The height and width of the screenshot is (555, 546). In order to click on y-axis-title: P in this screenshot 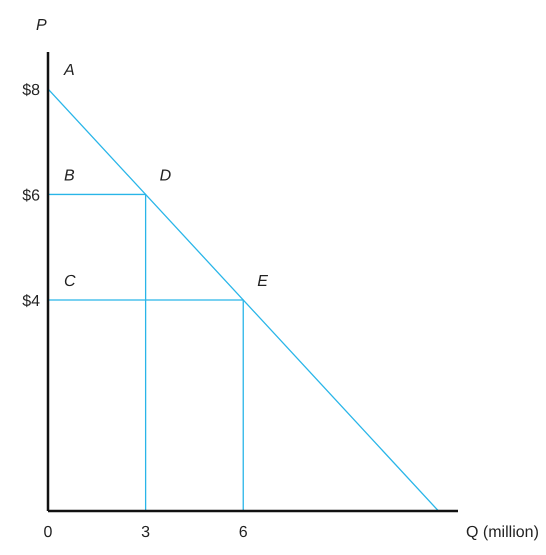, I will do `click(41, 25)`.